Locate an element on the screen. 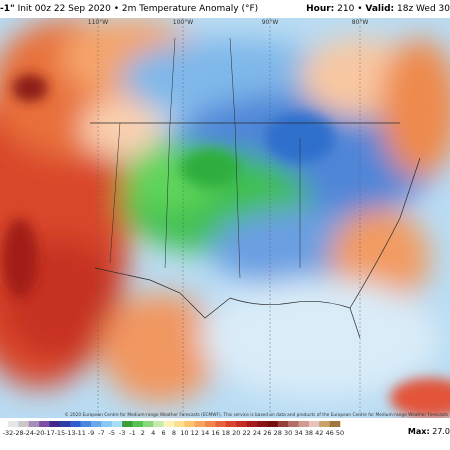 The image size is (450, 450). colorbar-label: -1 is located at coordinates (132, 433).